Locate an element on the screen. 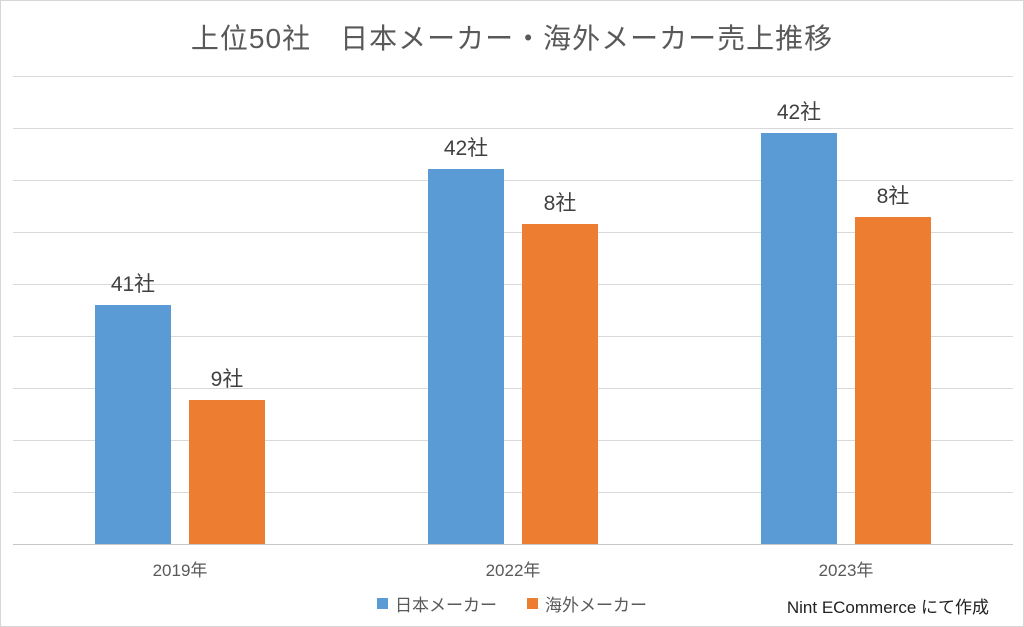 This screenshot has width=1024, height=627. bar-overseas-2022年 is located at coordinates (560, 384).